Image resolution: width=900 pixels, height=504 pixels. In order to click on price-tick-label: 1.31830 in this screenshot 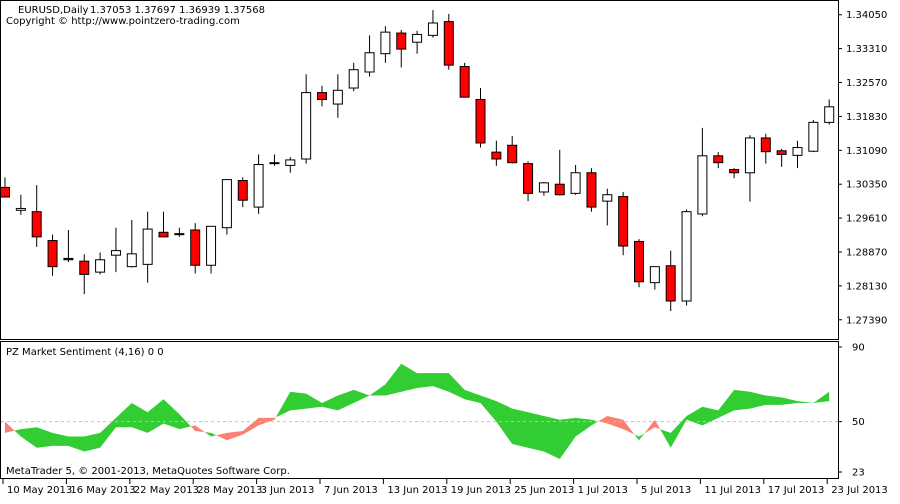, I will do `click(866, 117)`.